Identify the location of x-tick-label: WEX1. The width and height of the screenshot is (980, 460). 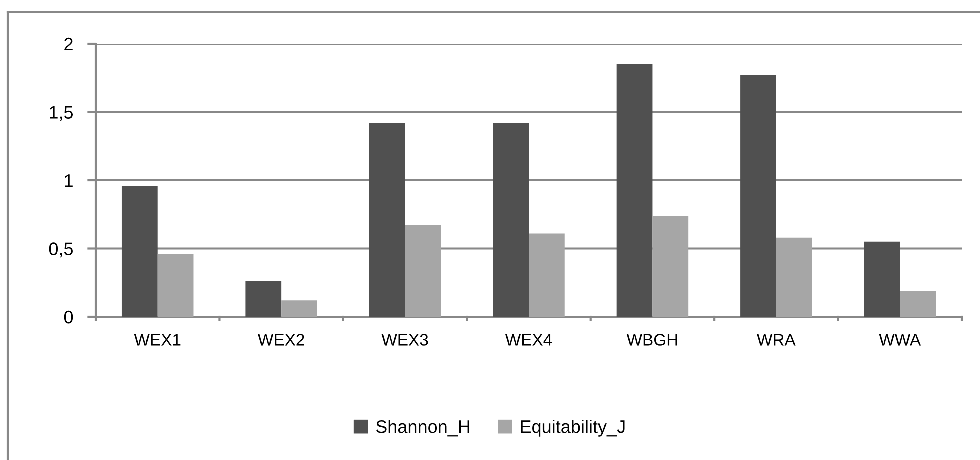
(157, 340).